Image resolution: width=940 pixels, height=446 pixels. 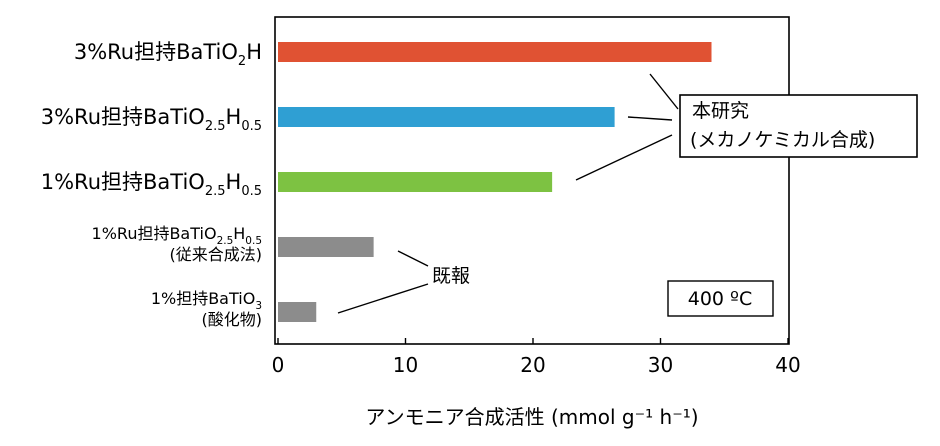 I want to click on temperature-box, so click(x=720, y=298).